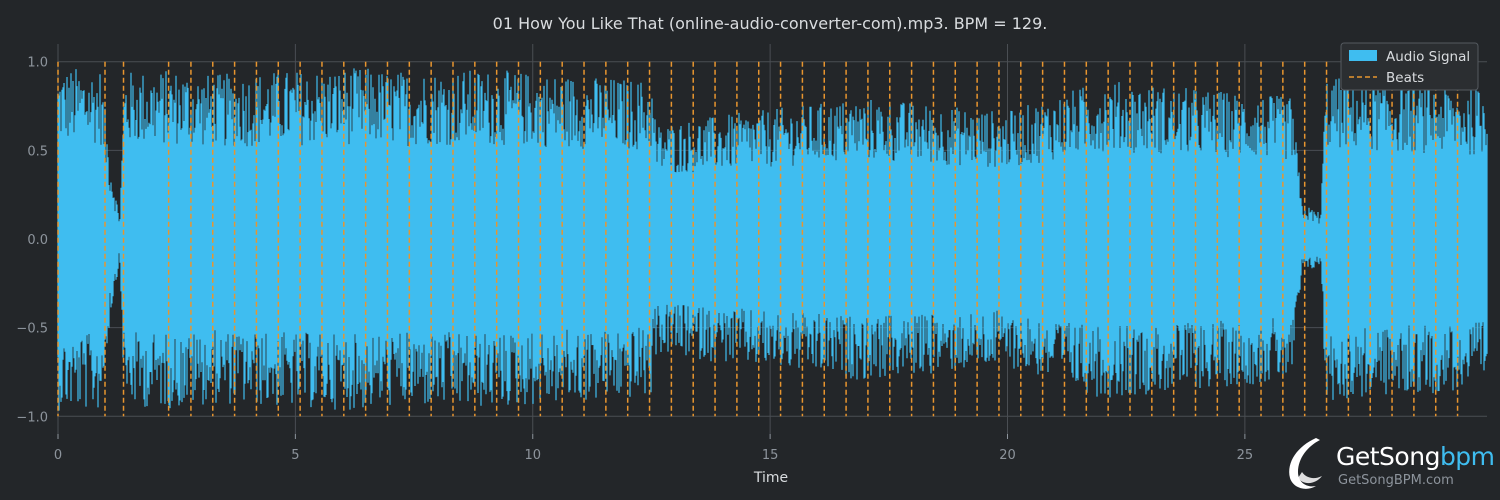  What do you see at coordinates (770, 455) in the screenshot?
I see `x-tick-label: 15` at bounding box center [770, 455].